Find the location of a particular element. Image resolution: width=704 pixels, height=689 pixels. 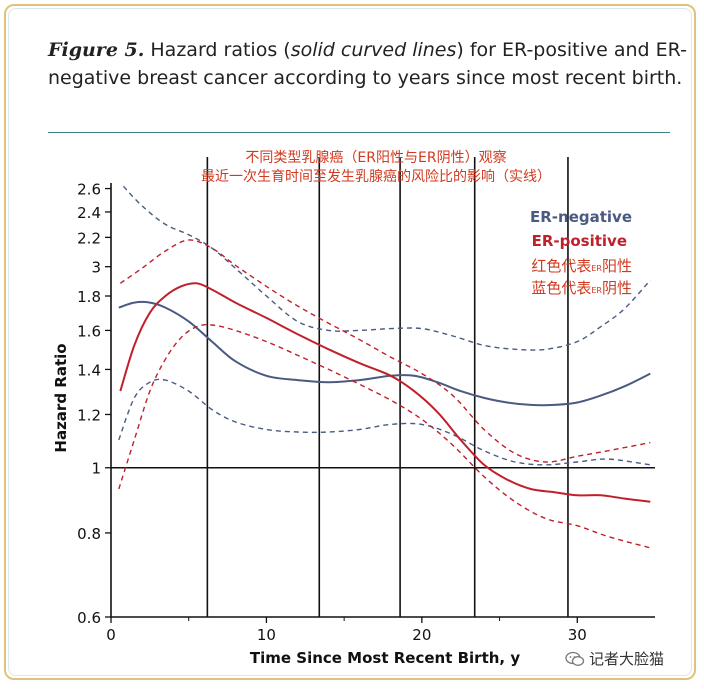

y-tick-label: 2.6 is located at coordinates (89, 190).